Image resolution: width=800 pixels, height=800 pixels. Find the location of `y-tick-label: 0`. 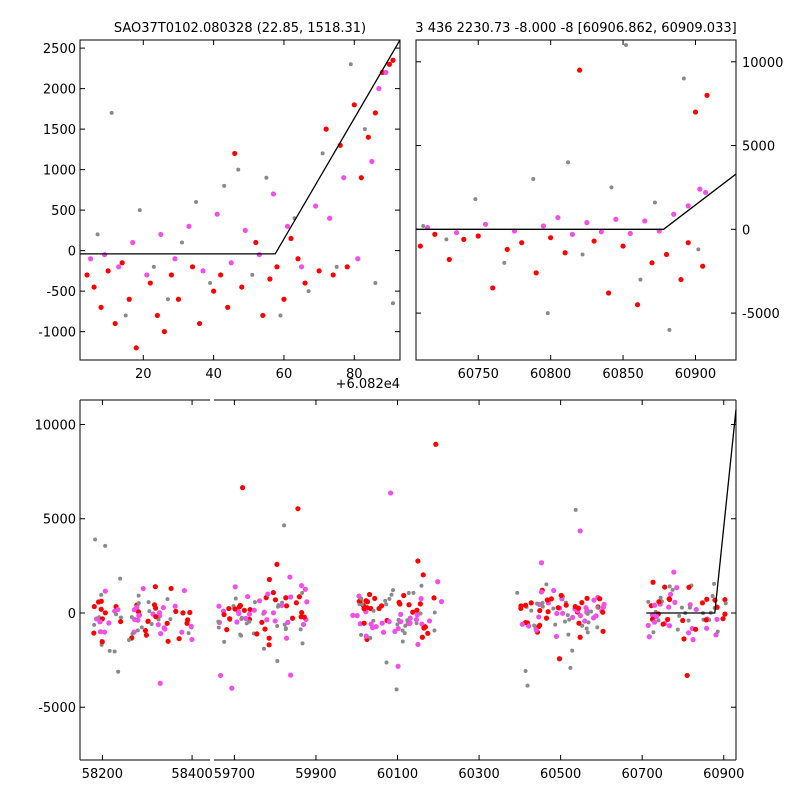

y-tick-label: 0 is located at coordinates (72, 614).